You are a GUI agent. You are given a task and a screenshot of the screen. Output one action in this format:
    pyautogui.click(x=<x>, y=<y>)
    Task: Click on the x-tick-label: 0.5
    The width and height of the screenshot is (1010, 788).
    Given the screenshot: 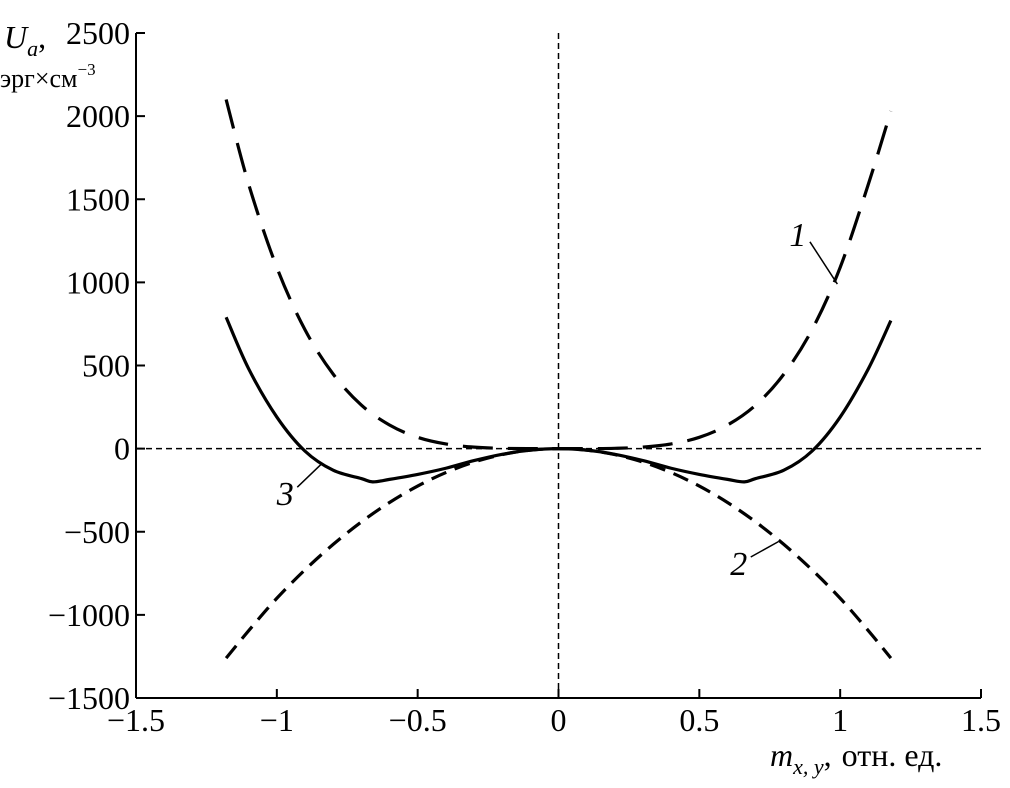 What is the action you would take?
    pyautogui.click(x=699, y=720)
    